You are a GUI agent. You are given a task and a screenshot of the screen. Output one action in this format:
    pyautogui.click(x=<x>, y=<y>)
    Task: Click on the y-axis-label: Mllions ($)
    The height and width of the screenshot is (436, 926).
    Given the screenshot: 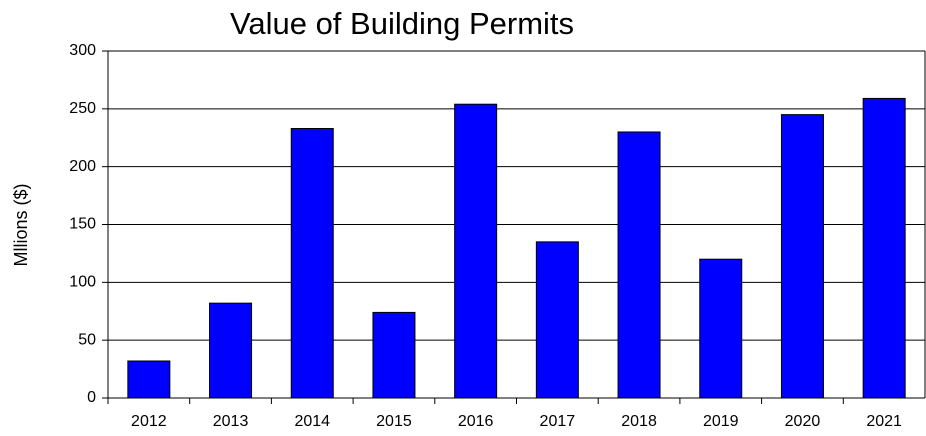 What is the action you would take?
    pyautogui.click(x=21, y=224)
    